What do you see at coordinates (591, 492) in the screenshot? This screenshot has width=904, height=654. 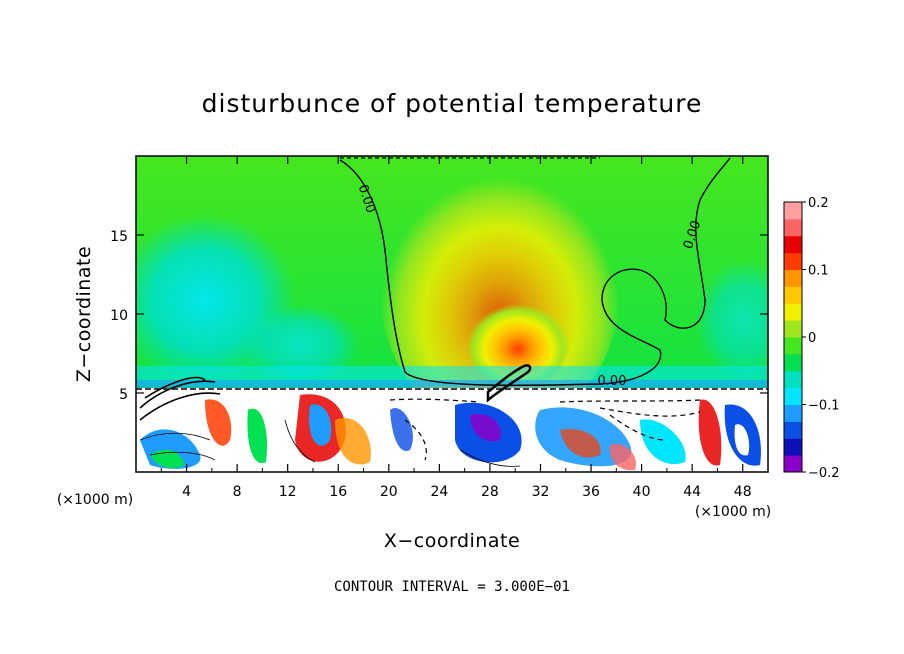 I see `x-tick-label: 36` at bounding box center [591, 492].